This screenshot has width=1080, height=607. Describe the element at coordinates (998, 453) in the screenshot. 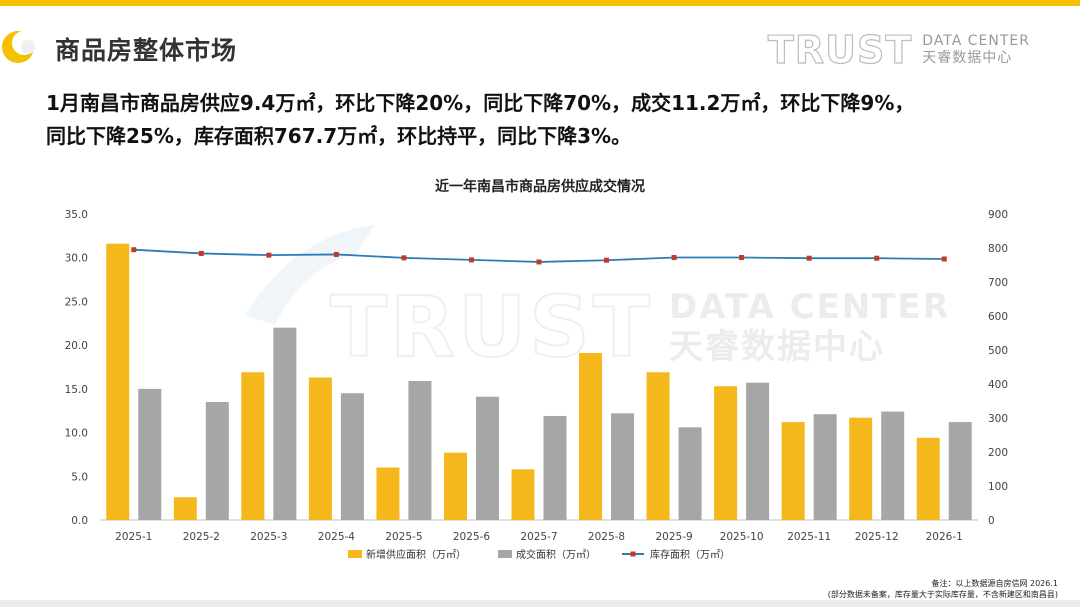

I see `right-axis-tick-label: 200` at that location.